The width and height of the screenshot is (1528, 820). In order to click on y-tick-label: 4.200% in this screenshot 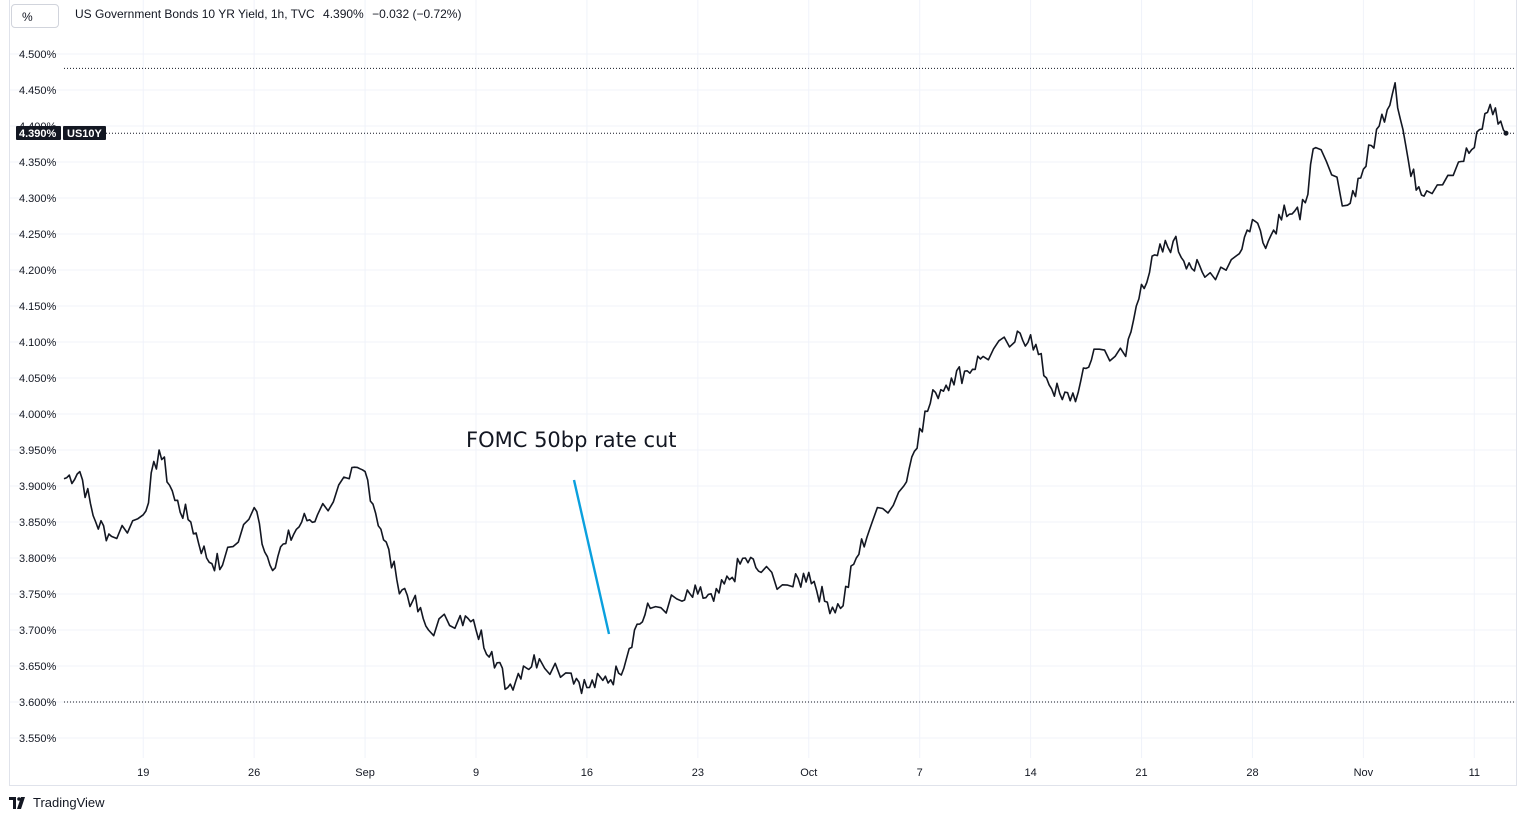, I will do `click(38, 271)`.